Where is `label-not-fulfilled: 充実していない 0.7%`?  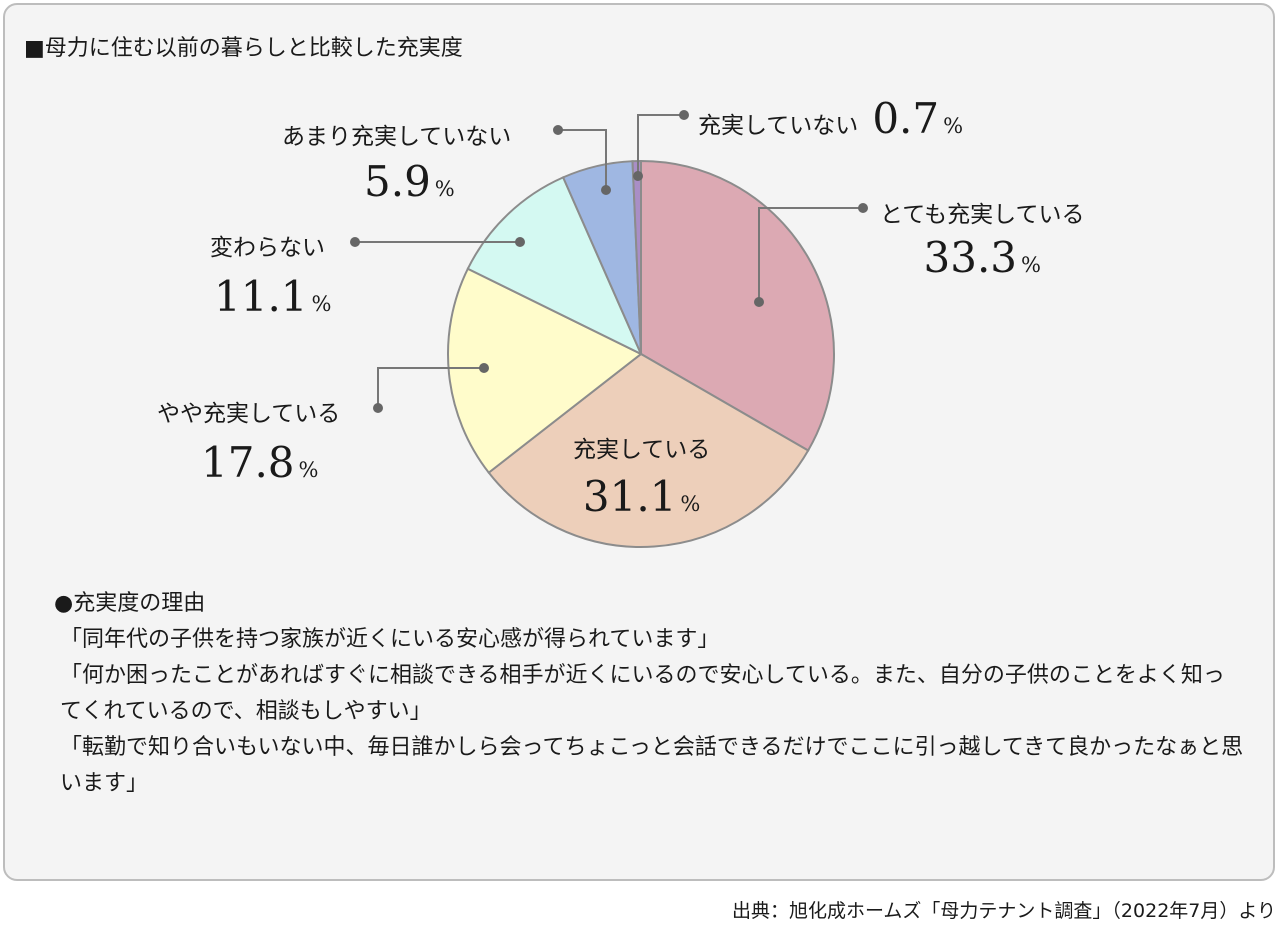 label-not-fulfilled: 充実していない 0.7% is located at coordinates (830, 118).